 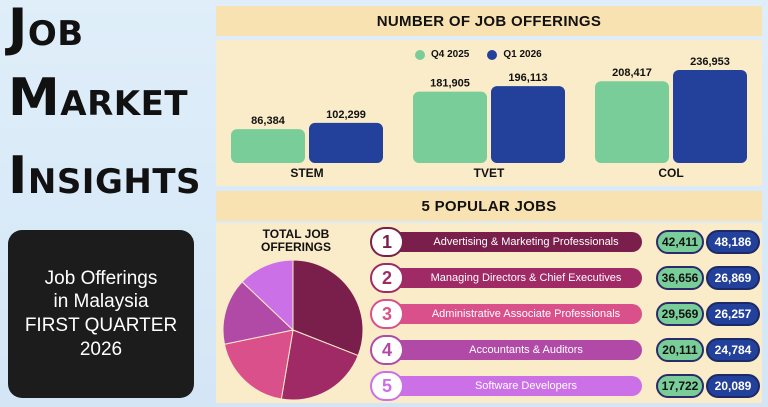 What do you see at coordinates (489, 21) in the screenshot?
I see `bar-chart-title: NUMBER OF JOB OFFERINGS` at bounding box center [489, 21].